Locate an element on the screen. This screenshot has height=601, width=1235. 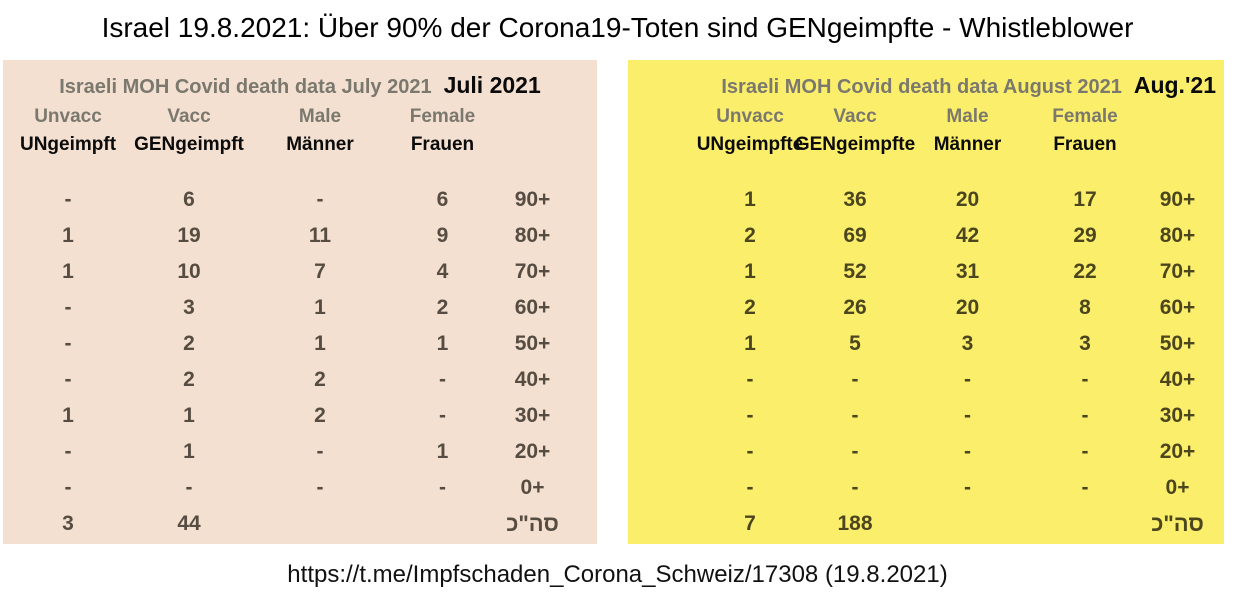
cell-vacc: 5 is located at coordinates (855, 343).